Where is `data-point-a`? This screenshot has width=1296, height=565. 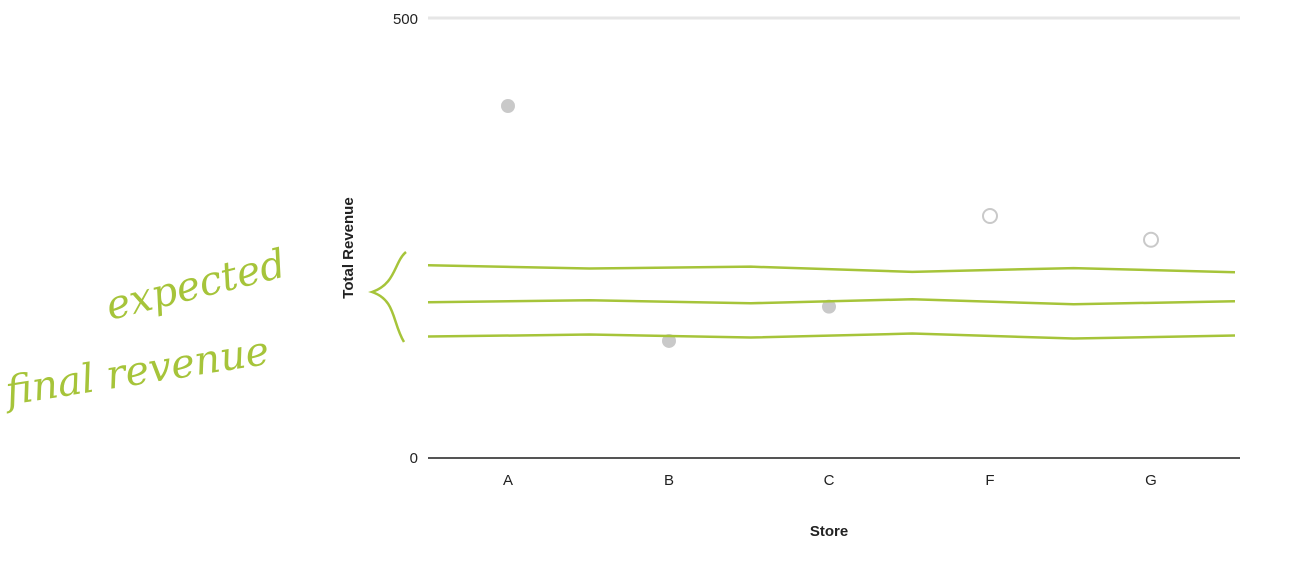 data-point-a is located at coordinates (508, 106).